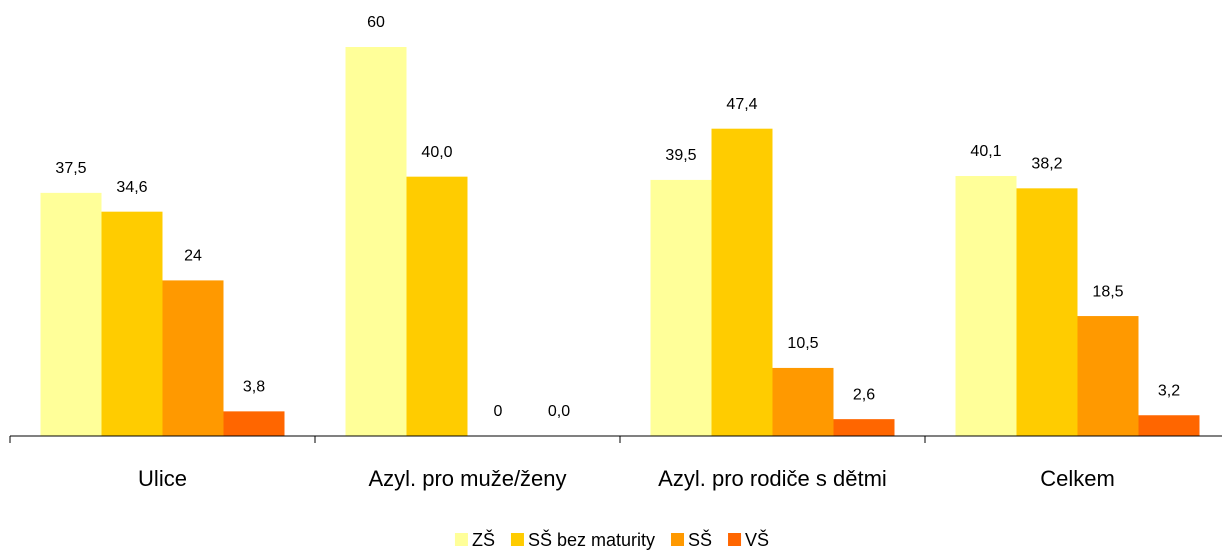 This screenshot has height=552, width=1222. Describe the element at coordinates (1169, 390) in the screenshot. I see `data-label: 3,2` at that location.